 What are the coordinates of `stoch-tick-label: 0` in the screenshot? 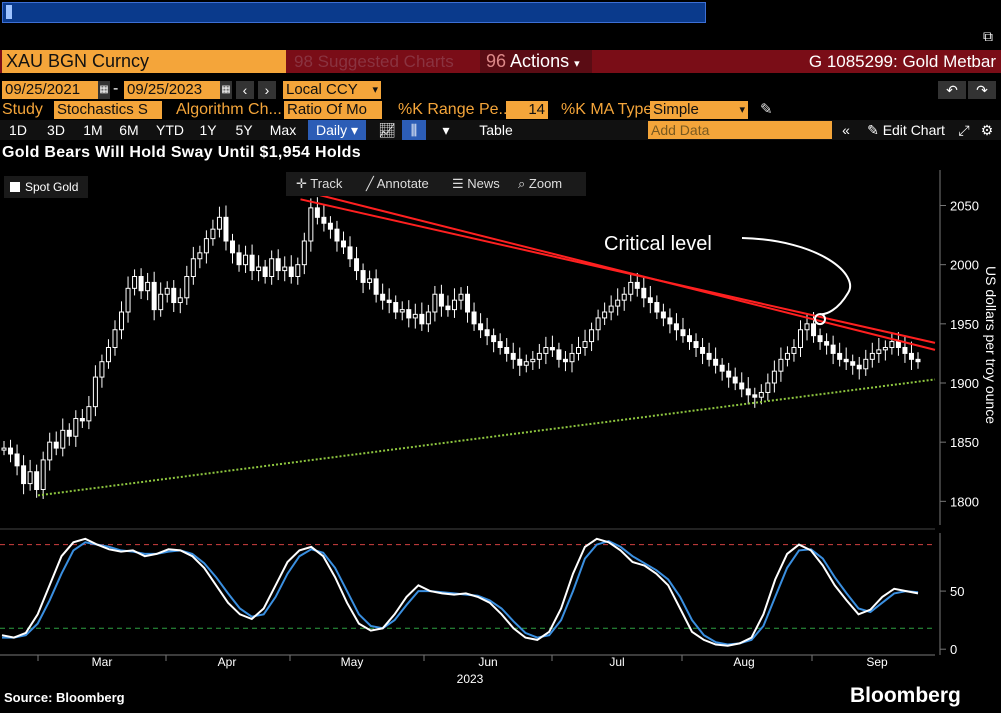 It's located at (953, 649).